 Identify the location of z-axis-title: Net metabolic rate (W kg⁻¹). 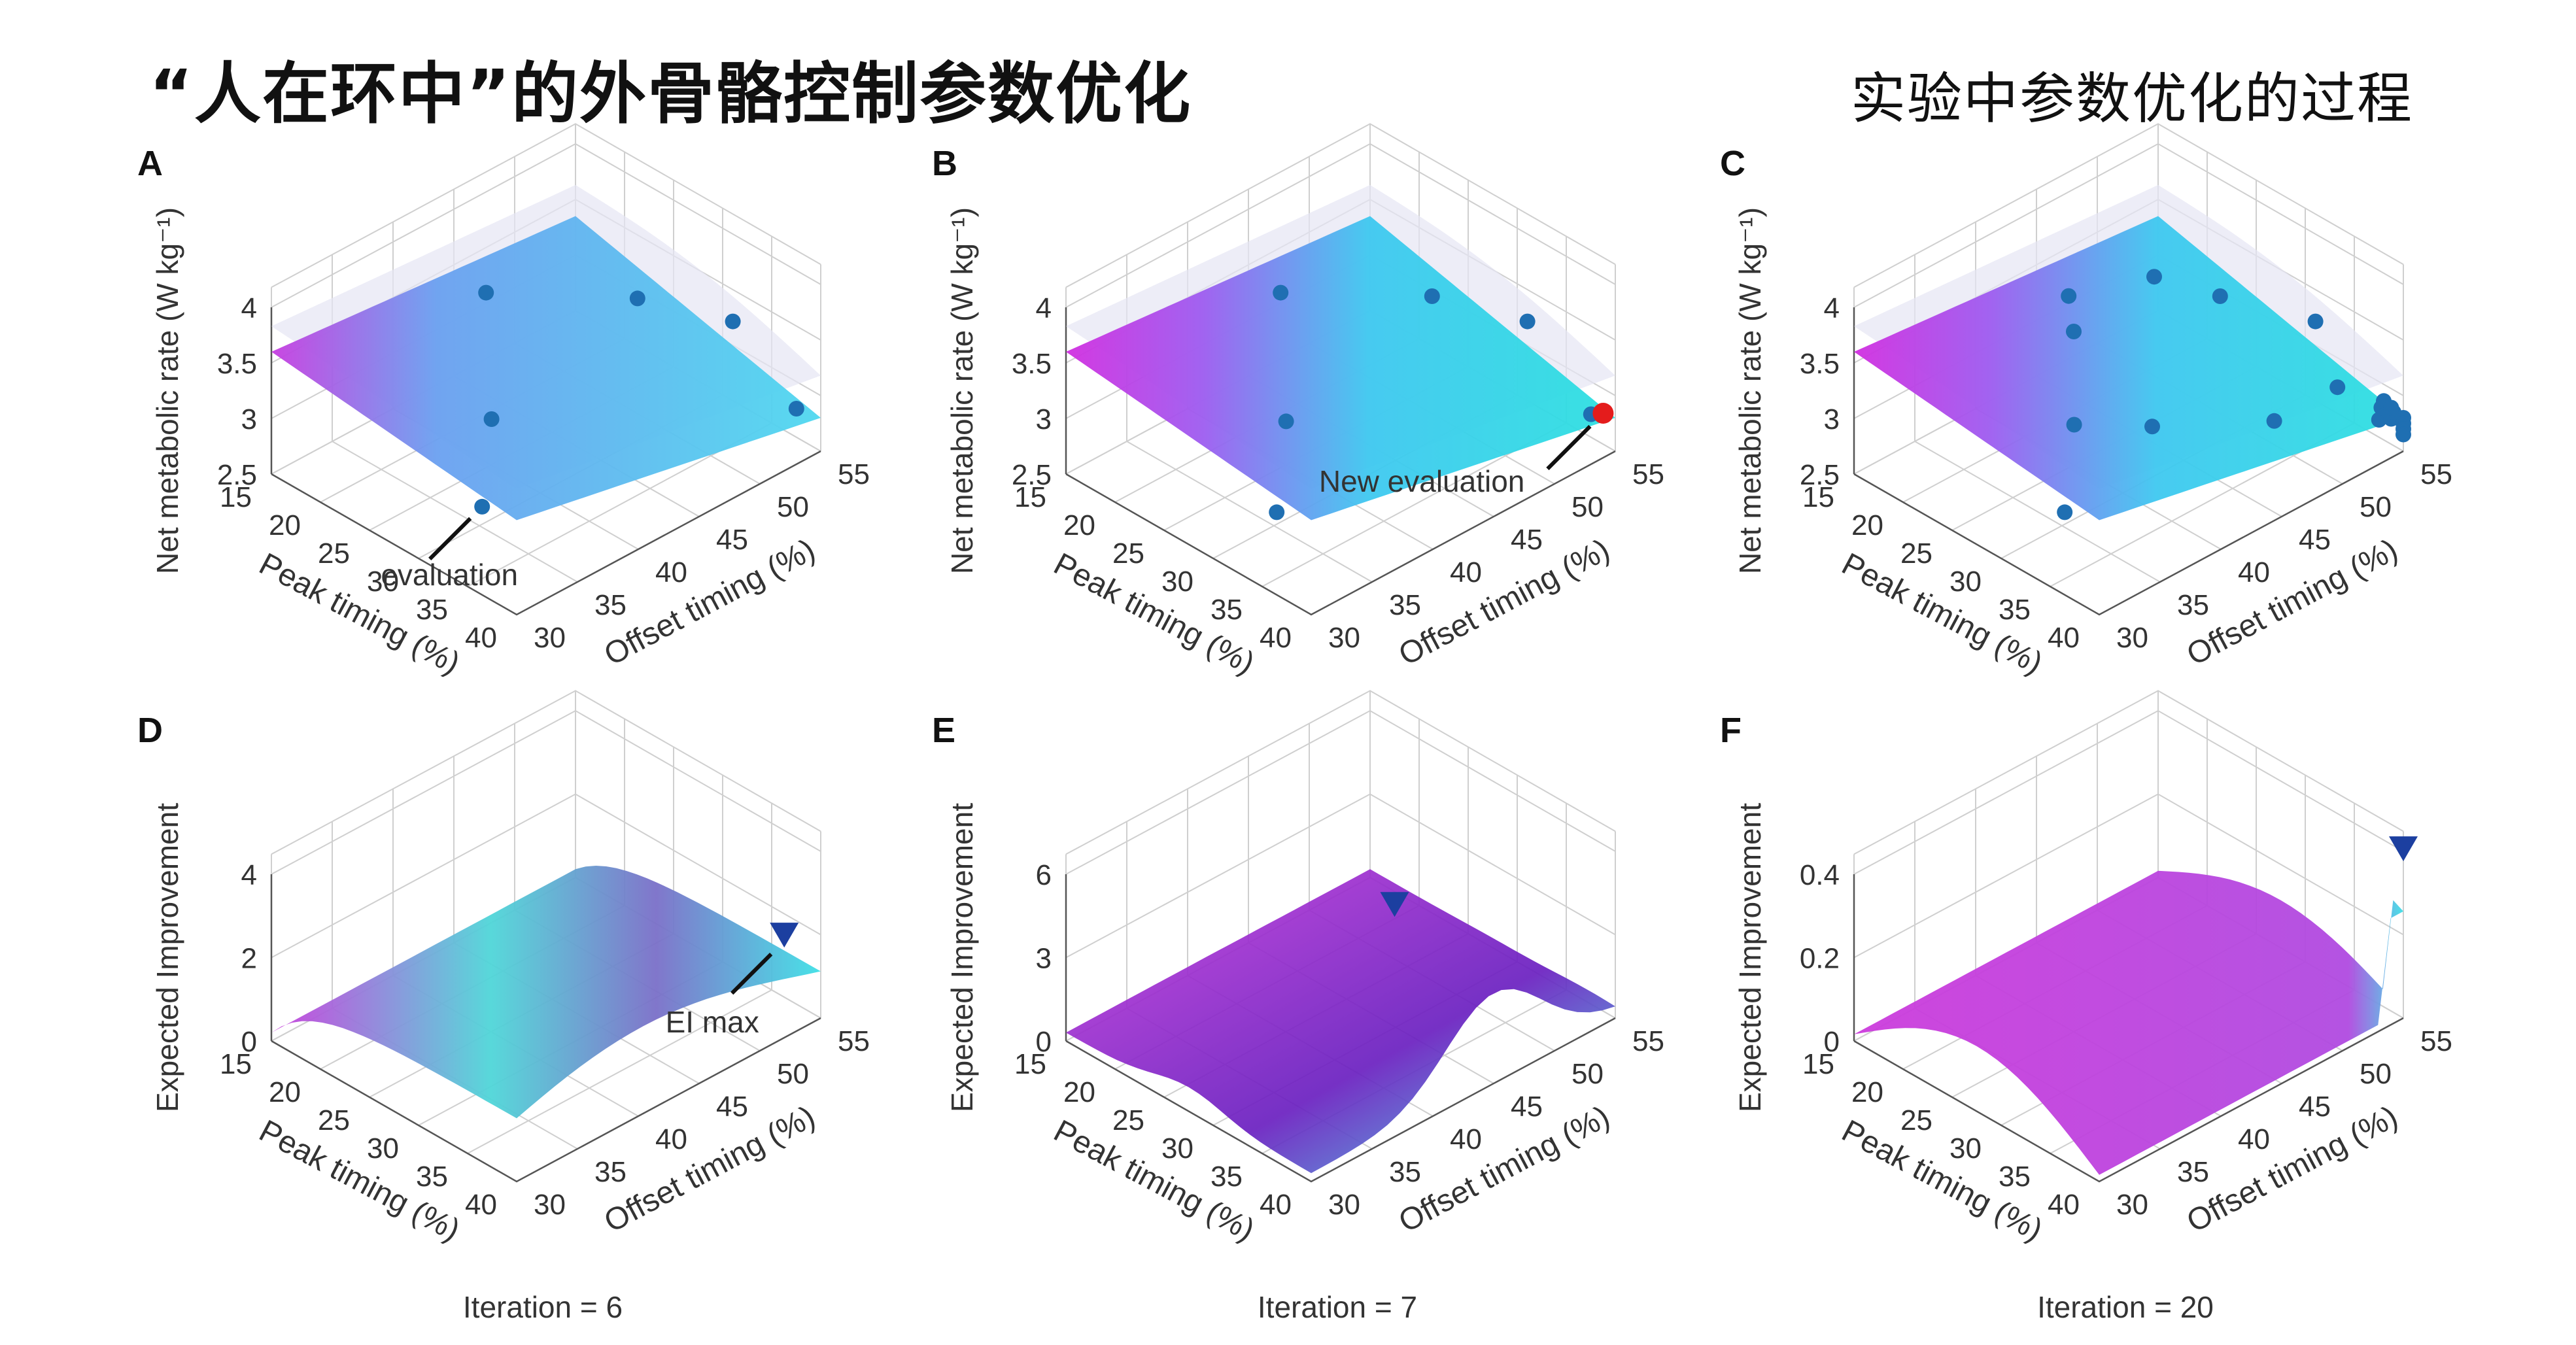
(167, 390).